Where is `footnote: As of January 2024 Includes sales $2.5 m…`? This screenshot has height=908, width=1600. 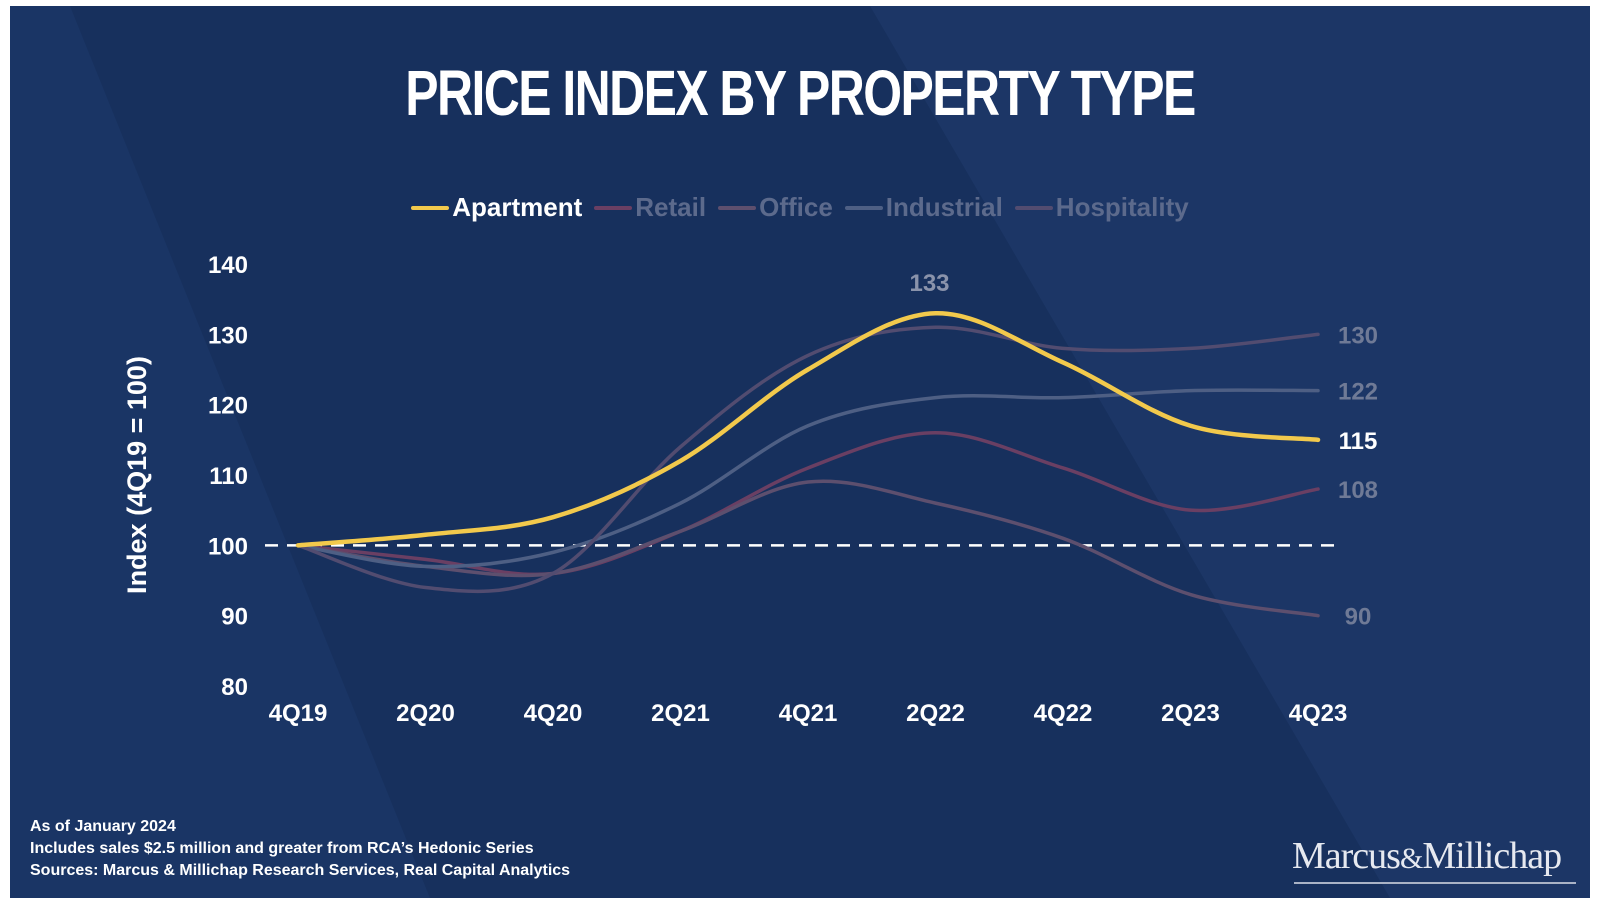 footnote: As of January 2024 Includes sales $2.5 m… is located at coordinates (300, 849).